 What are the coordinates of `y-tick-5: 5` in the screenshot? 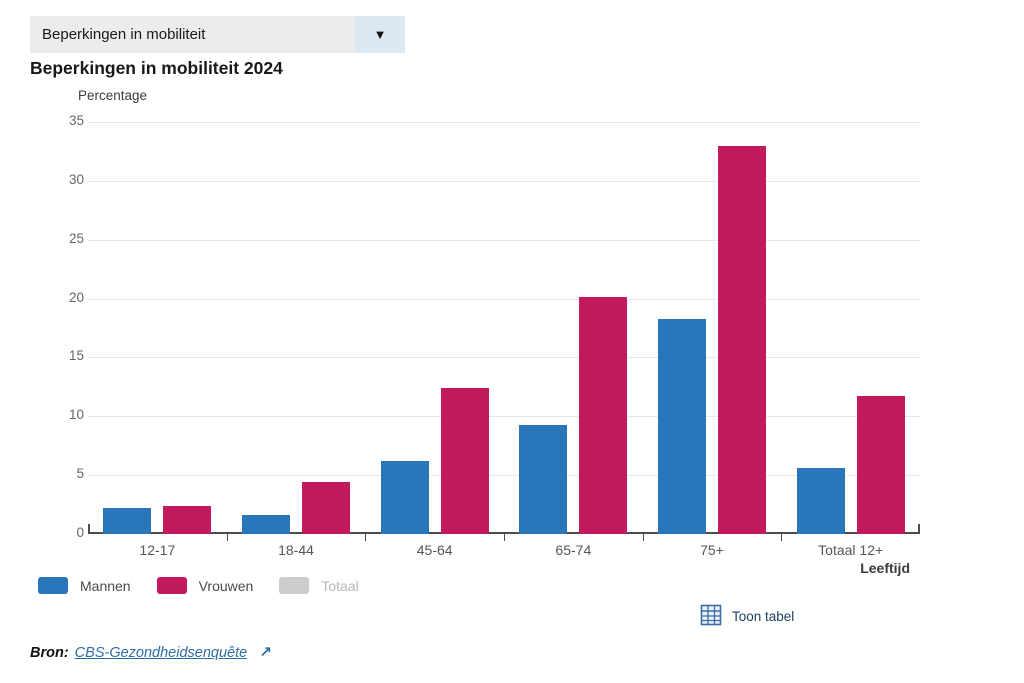 It's located at (80, 474).